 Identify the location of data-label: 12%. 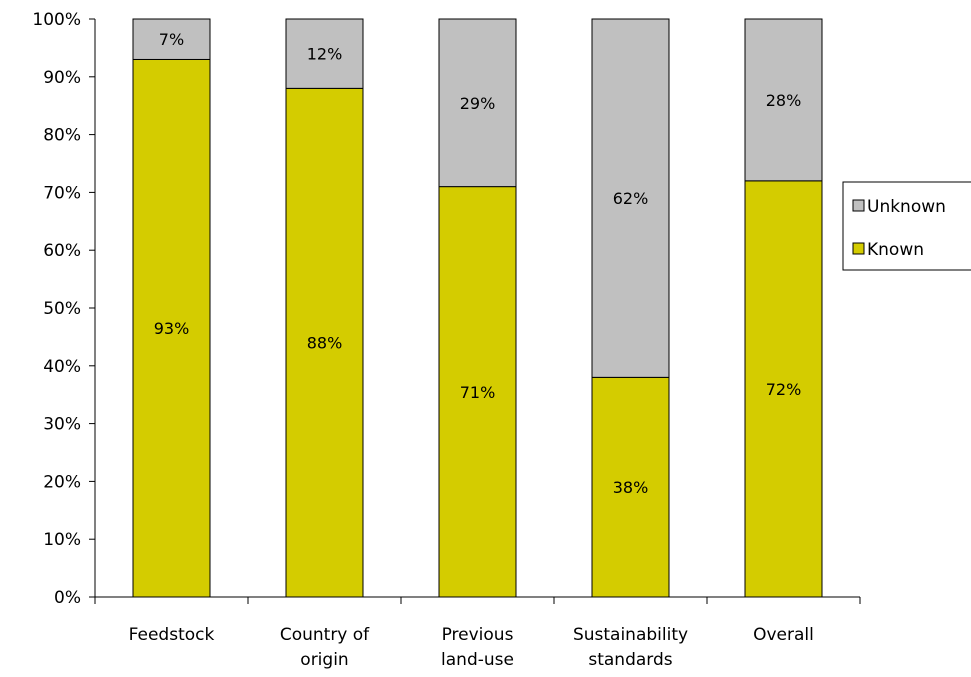
(325, 54).